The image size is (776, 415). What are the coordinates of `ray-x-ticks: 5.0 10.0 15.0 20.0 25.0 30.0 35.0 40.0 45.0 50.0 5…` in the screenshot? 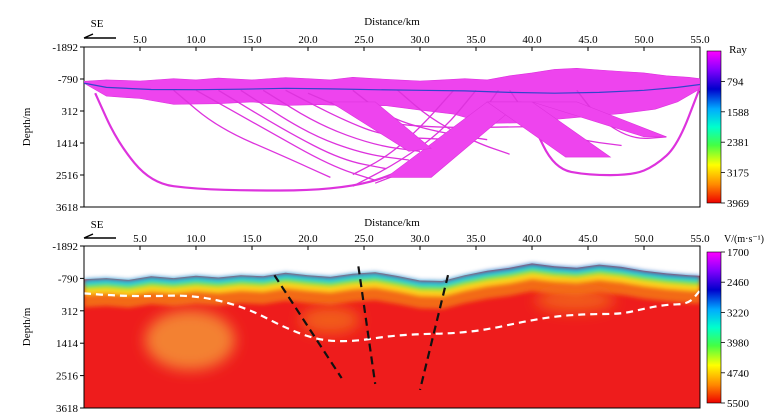 It's located at (421, 42).